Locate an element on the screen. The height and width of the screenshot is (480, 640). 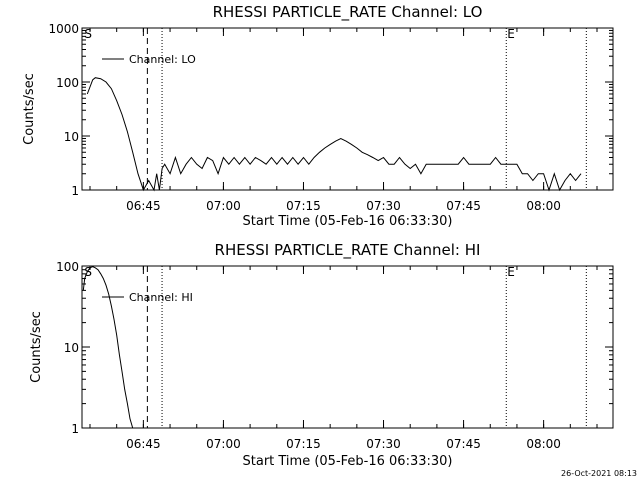
y-tick-label: 1000 is located at coordinates (63, 29).